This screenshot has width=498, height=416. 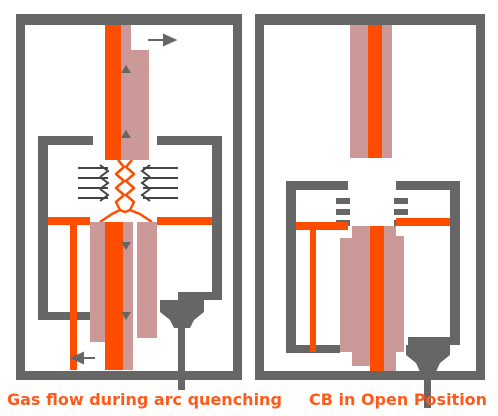 I want to click on caption-gas-flow: Gas flow during arc quenching, so click(x=144, y=399).